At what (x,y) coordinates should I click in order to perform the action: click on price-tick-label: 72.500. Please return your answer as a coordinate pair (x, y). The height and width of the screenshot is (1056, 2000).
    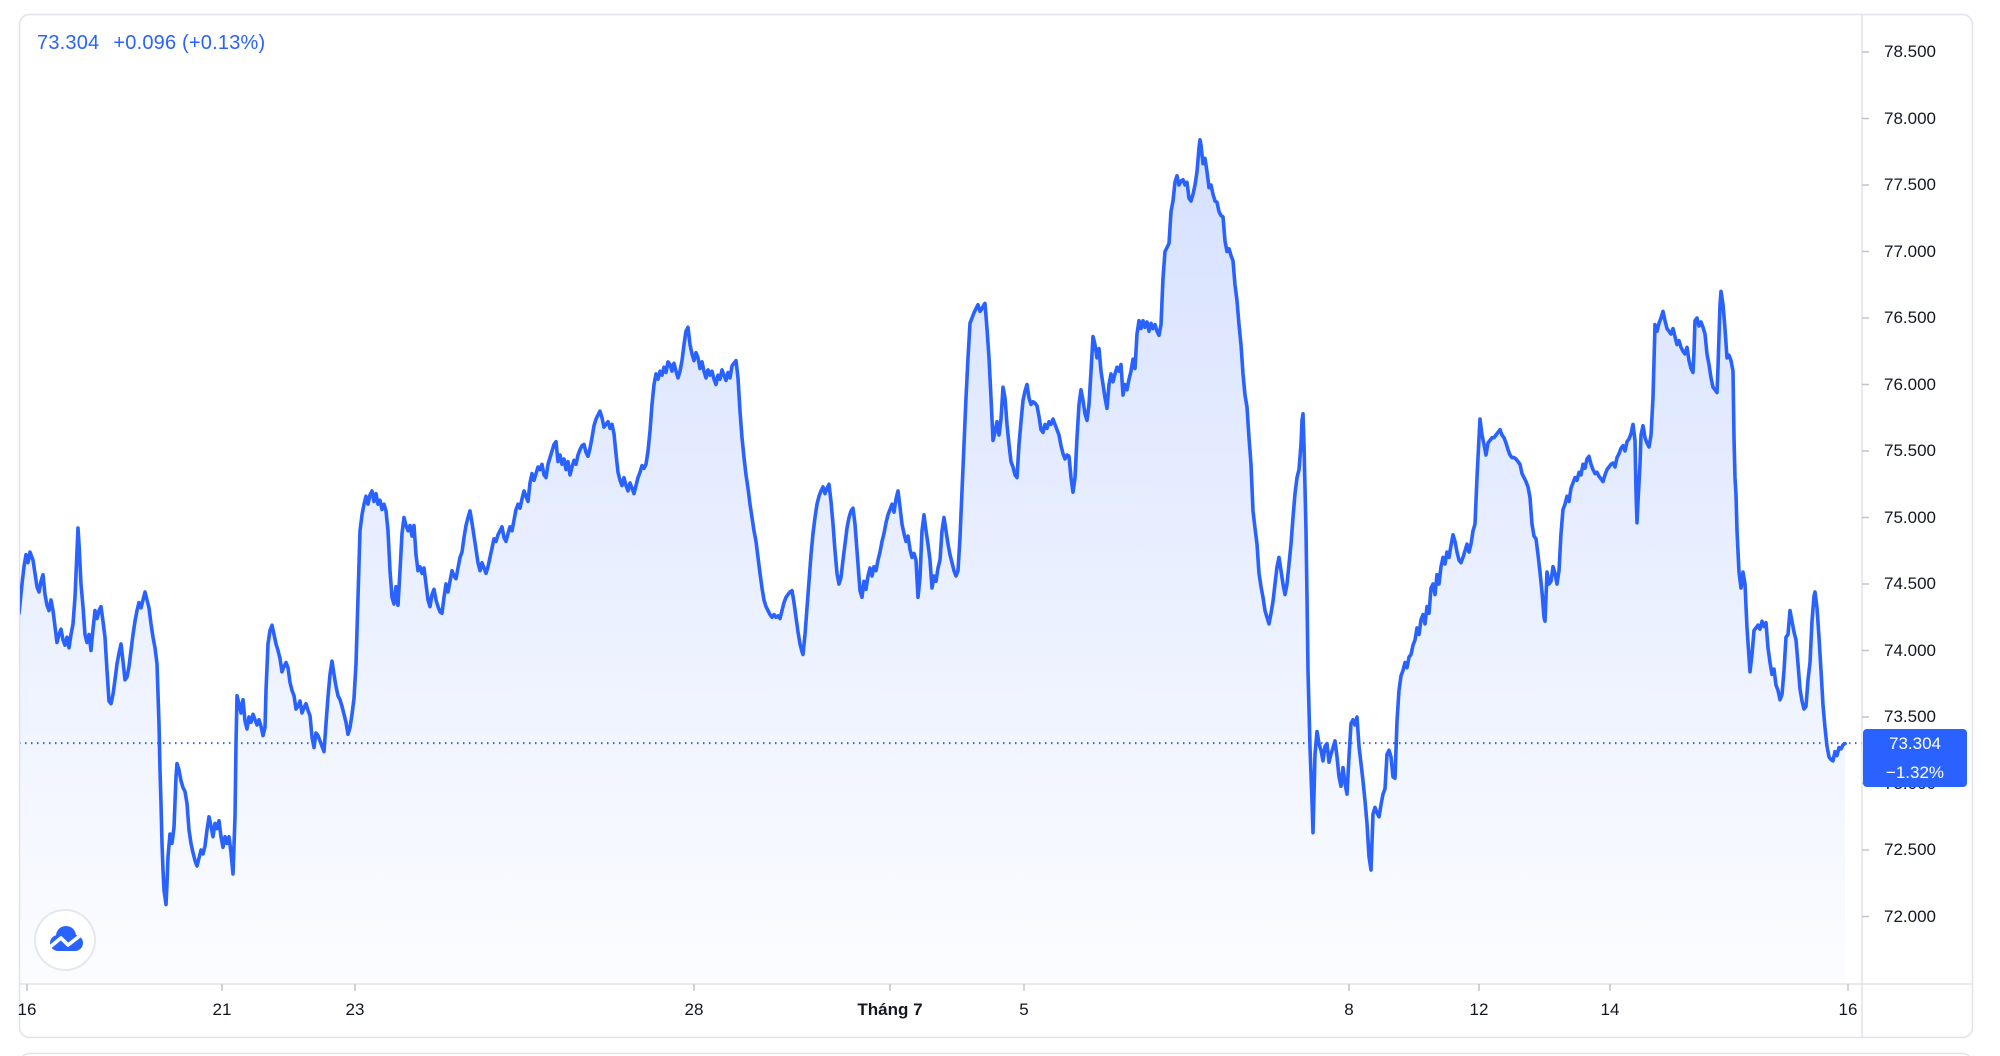
    Looking at the image, I should click on (1910, 849).